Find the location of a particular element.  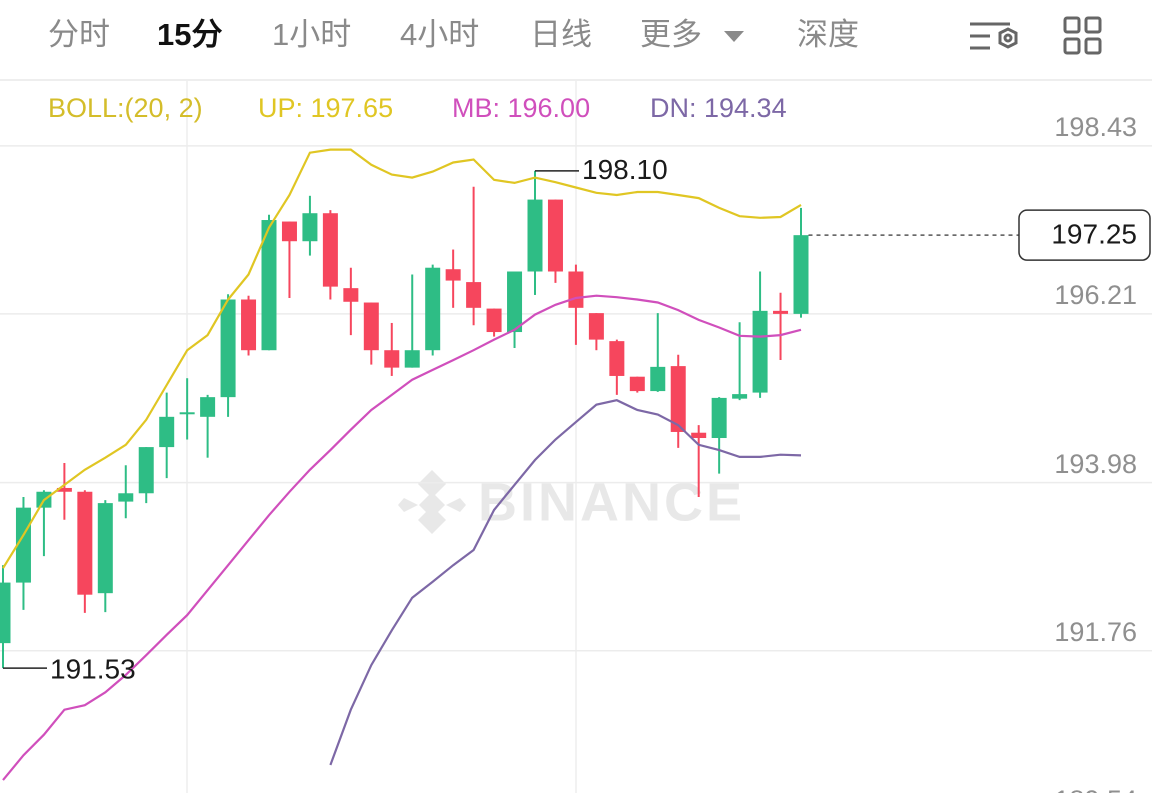

y-tick-label: 198.43 is located at coordinates (1095, 127).